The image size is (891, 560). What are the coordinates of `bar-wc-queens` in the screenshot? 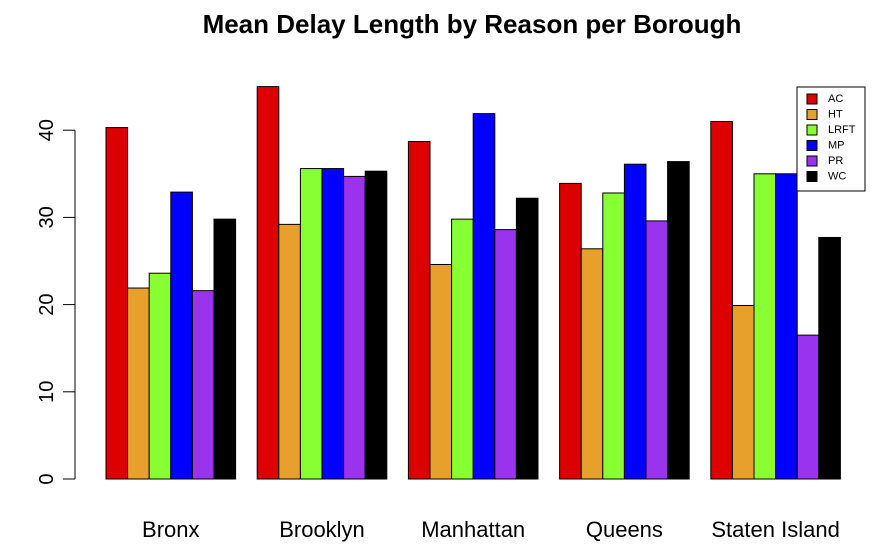 It's located at (678, 320).